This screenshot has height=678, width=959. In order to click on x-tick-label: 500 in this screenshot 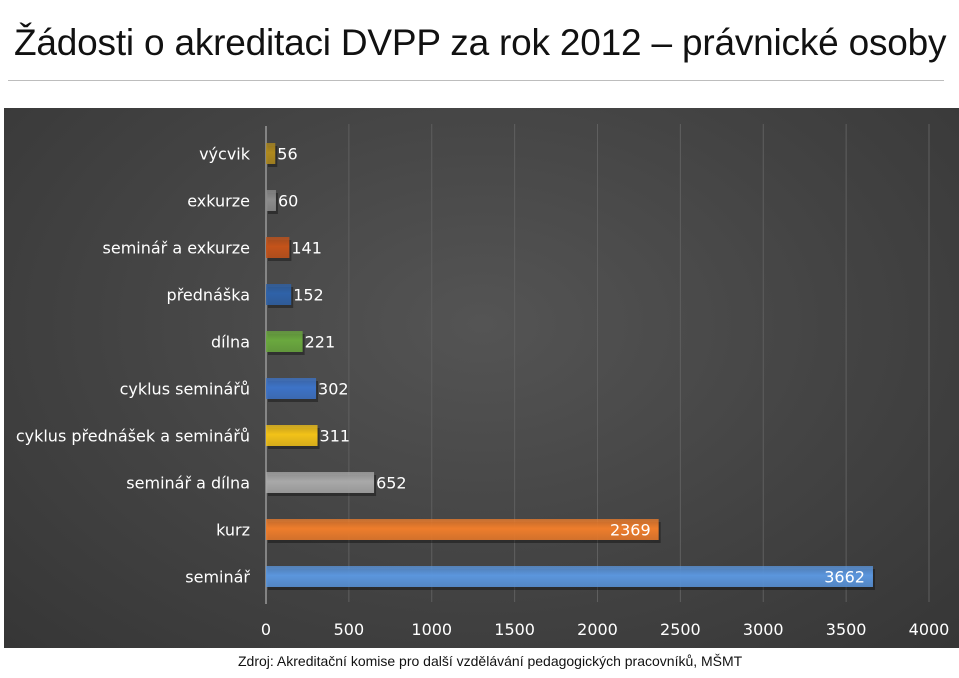, I will do `click(349, 629)`.